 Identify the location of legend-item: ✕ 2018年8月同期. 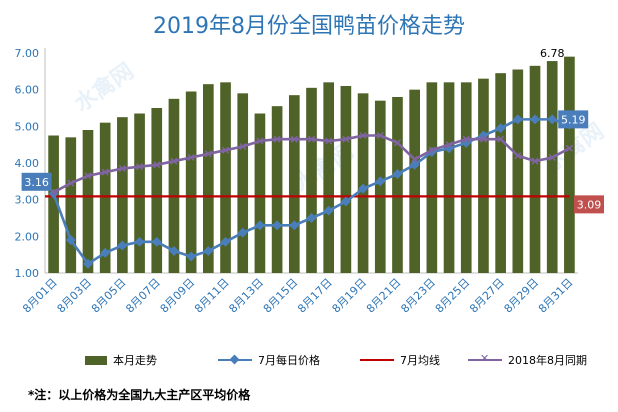
(527, 360).